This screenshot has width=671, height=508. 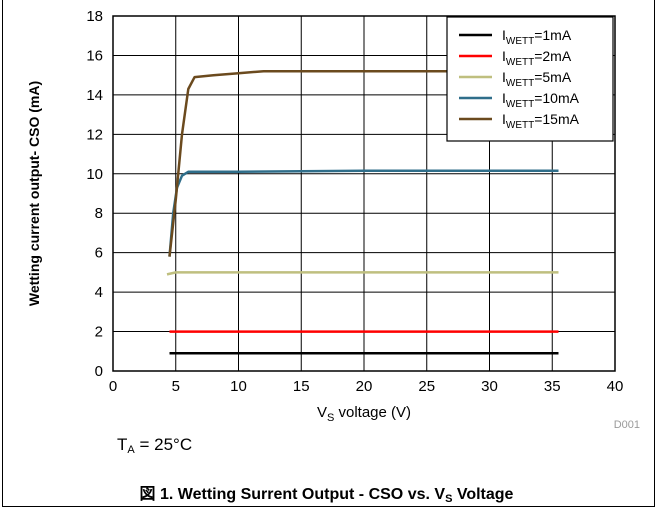 What do you see at coordinates (615, 386) in the screenshot?
I see `x-tick-label: 40` at bounding box center [615, 386].